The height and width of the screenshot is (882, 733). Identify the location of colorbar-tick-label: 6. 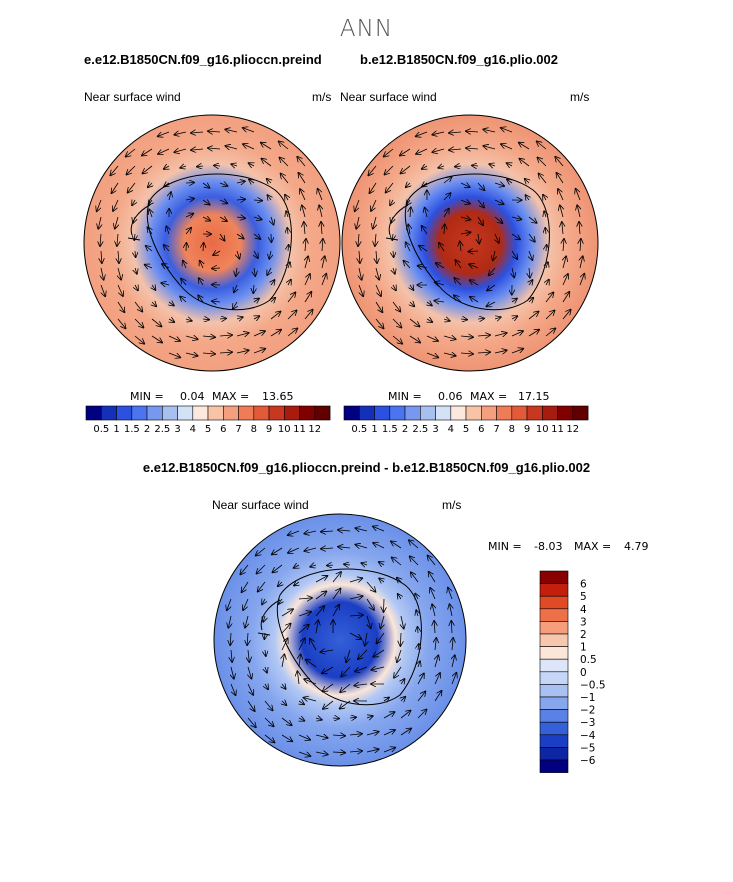
(583, 585).